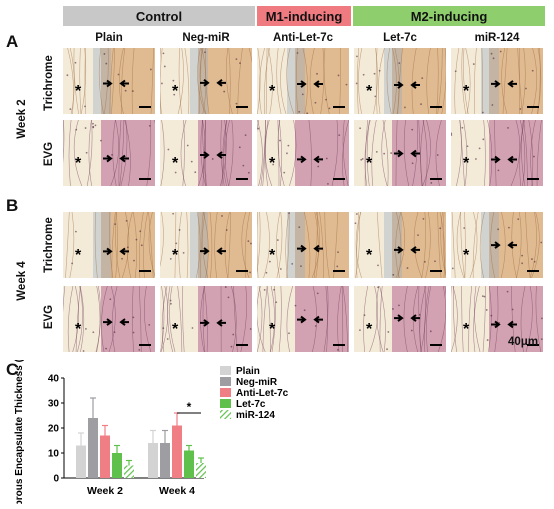  What do you see at coordinates (257, 382) in the screenshot?
I see `legend-label: Neg-miR` at bounding box center [257, 382].